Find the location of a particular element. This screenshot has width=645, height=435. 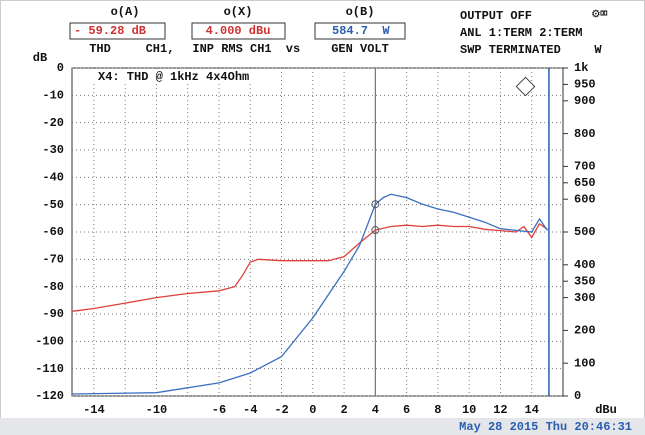

readout: - 59.28 dB is located at coordinates (110, 31).